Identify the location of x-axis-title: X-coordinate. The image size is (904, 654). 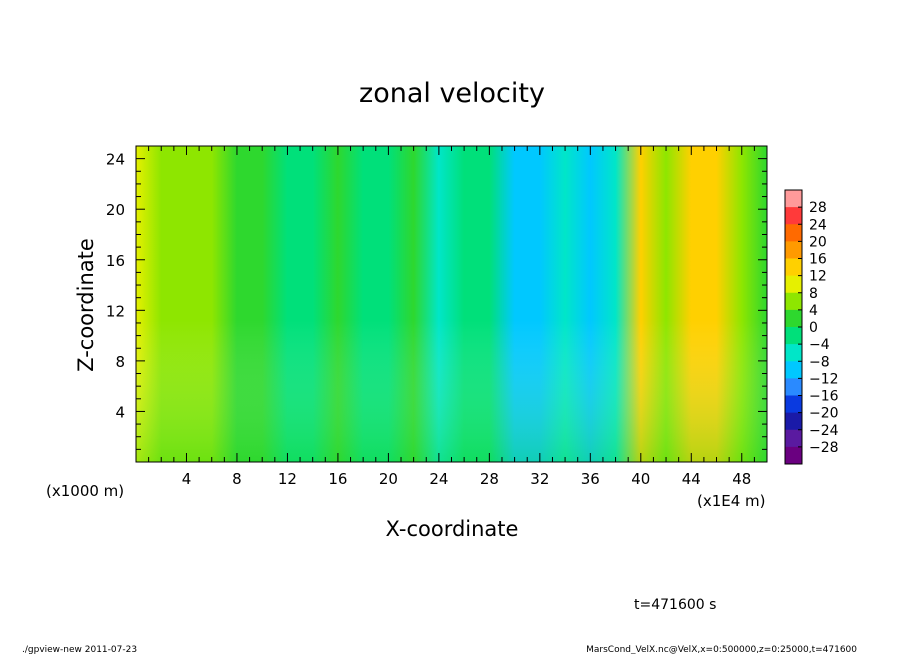
(452, 529).